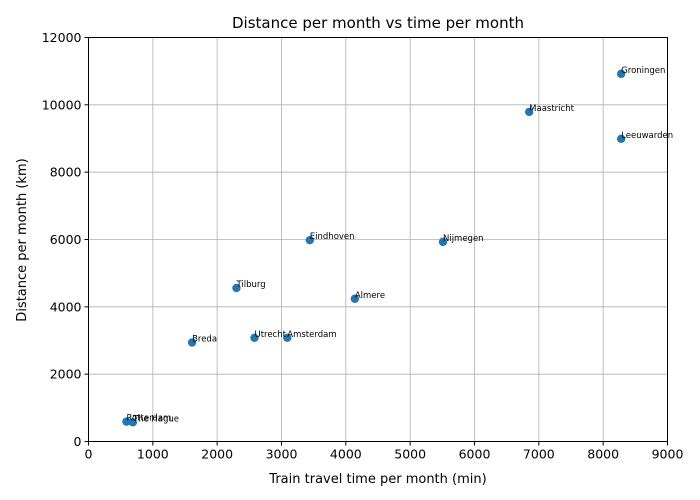 This screenshot has width=700, height=500. Describe the element at coordinates (270, 335) in the screenshot. I see `data-point-label: Utrecht` at that location.